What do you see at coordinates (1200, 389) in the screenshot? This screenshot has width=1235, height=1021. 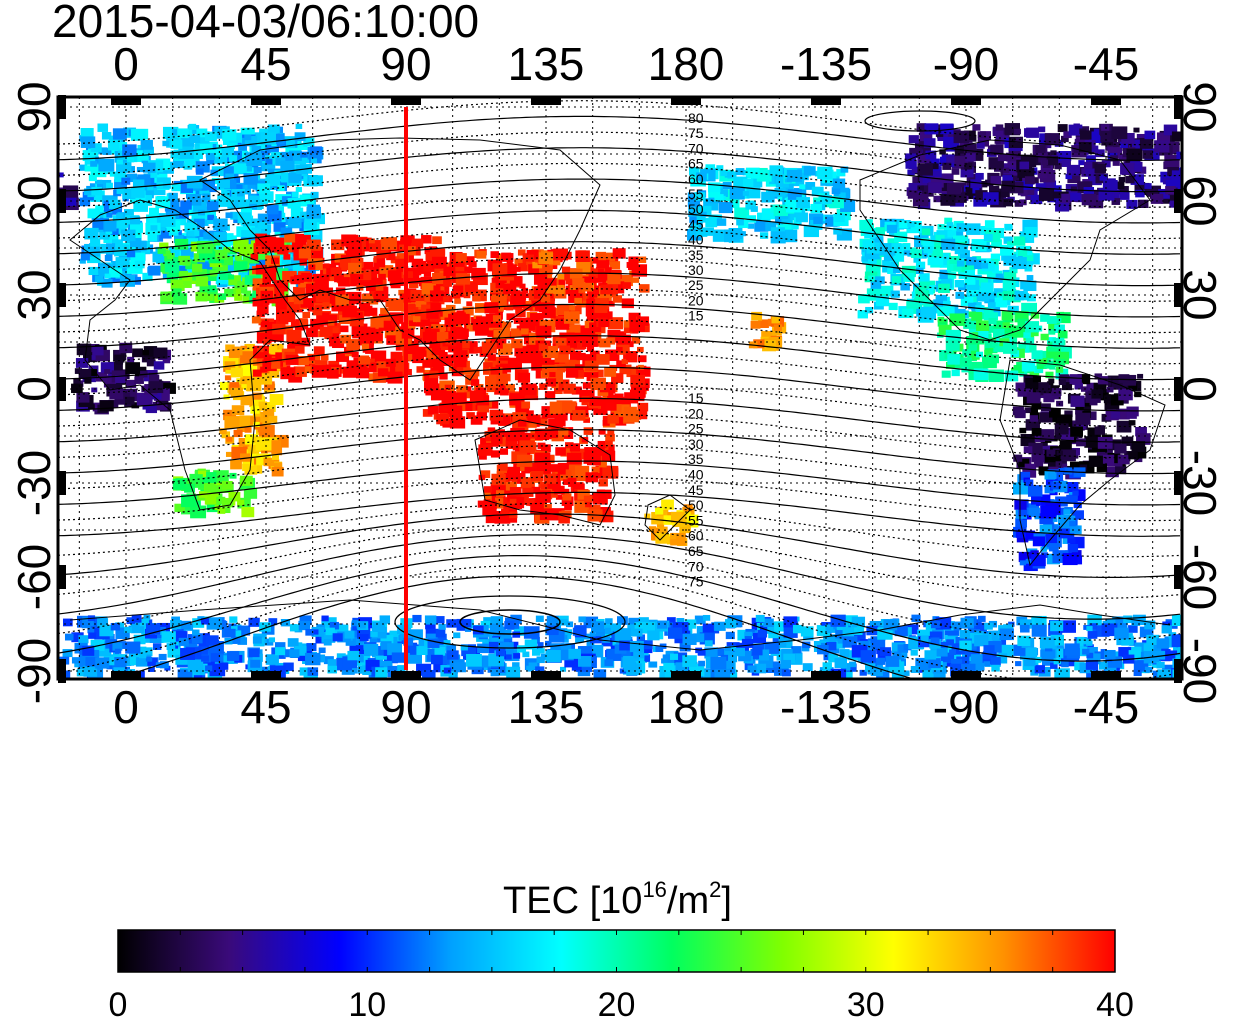 I see `right-lat-label: 0` at bounding box center [1200, 389].